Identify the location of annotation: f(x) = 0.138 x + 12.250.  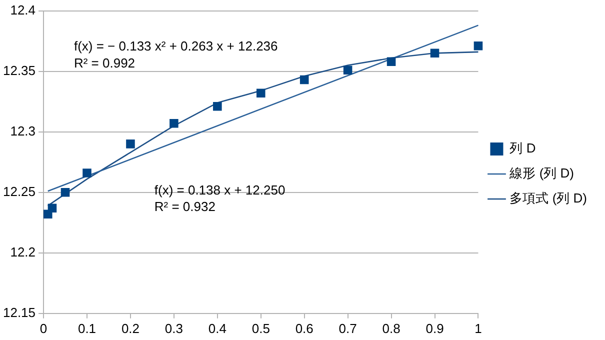
(220, 190).